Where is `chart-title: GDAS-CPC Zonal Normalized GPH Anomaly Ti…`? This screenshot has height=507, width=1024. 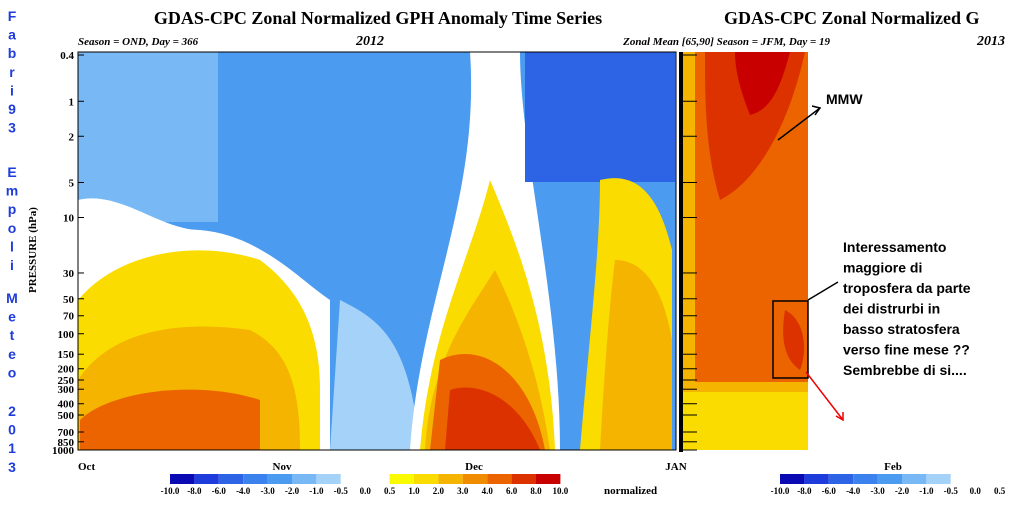
chart-title: GDAS-CPC Zonal Normalized GPH Anomaly Ti… is located at coordinates (378, 18).